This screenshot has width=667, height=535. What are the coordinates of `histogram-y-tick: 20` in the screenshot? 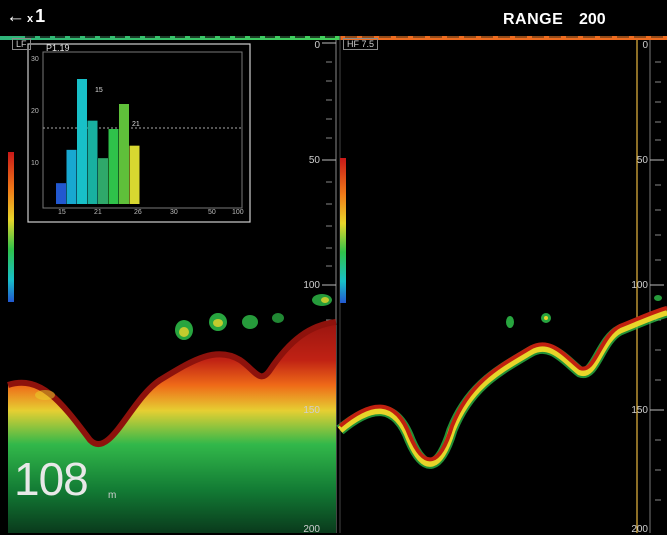 It's located at (35, 111).